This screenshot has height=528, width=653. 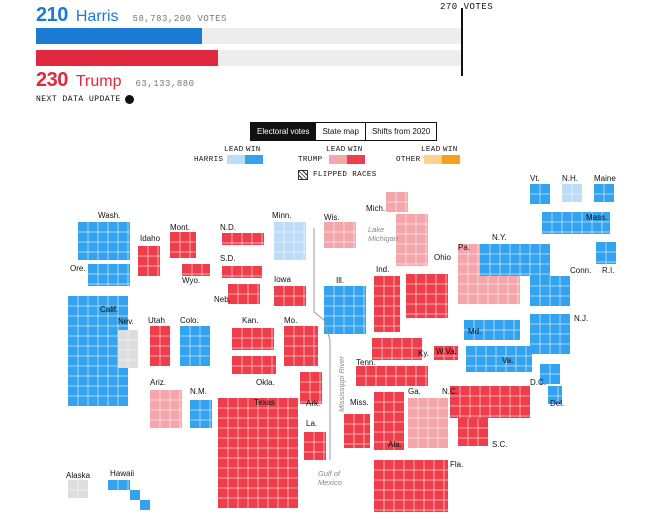 What do you see at coordinates (560, 286) in the screenshot?
I see `state-conn: Conn.` at bounding box center [560, 286].